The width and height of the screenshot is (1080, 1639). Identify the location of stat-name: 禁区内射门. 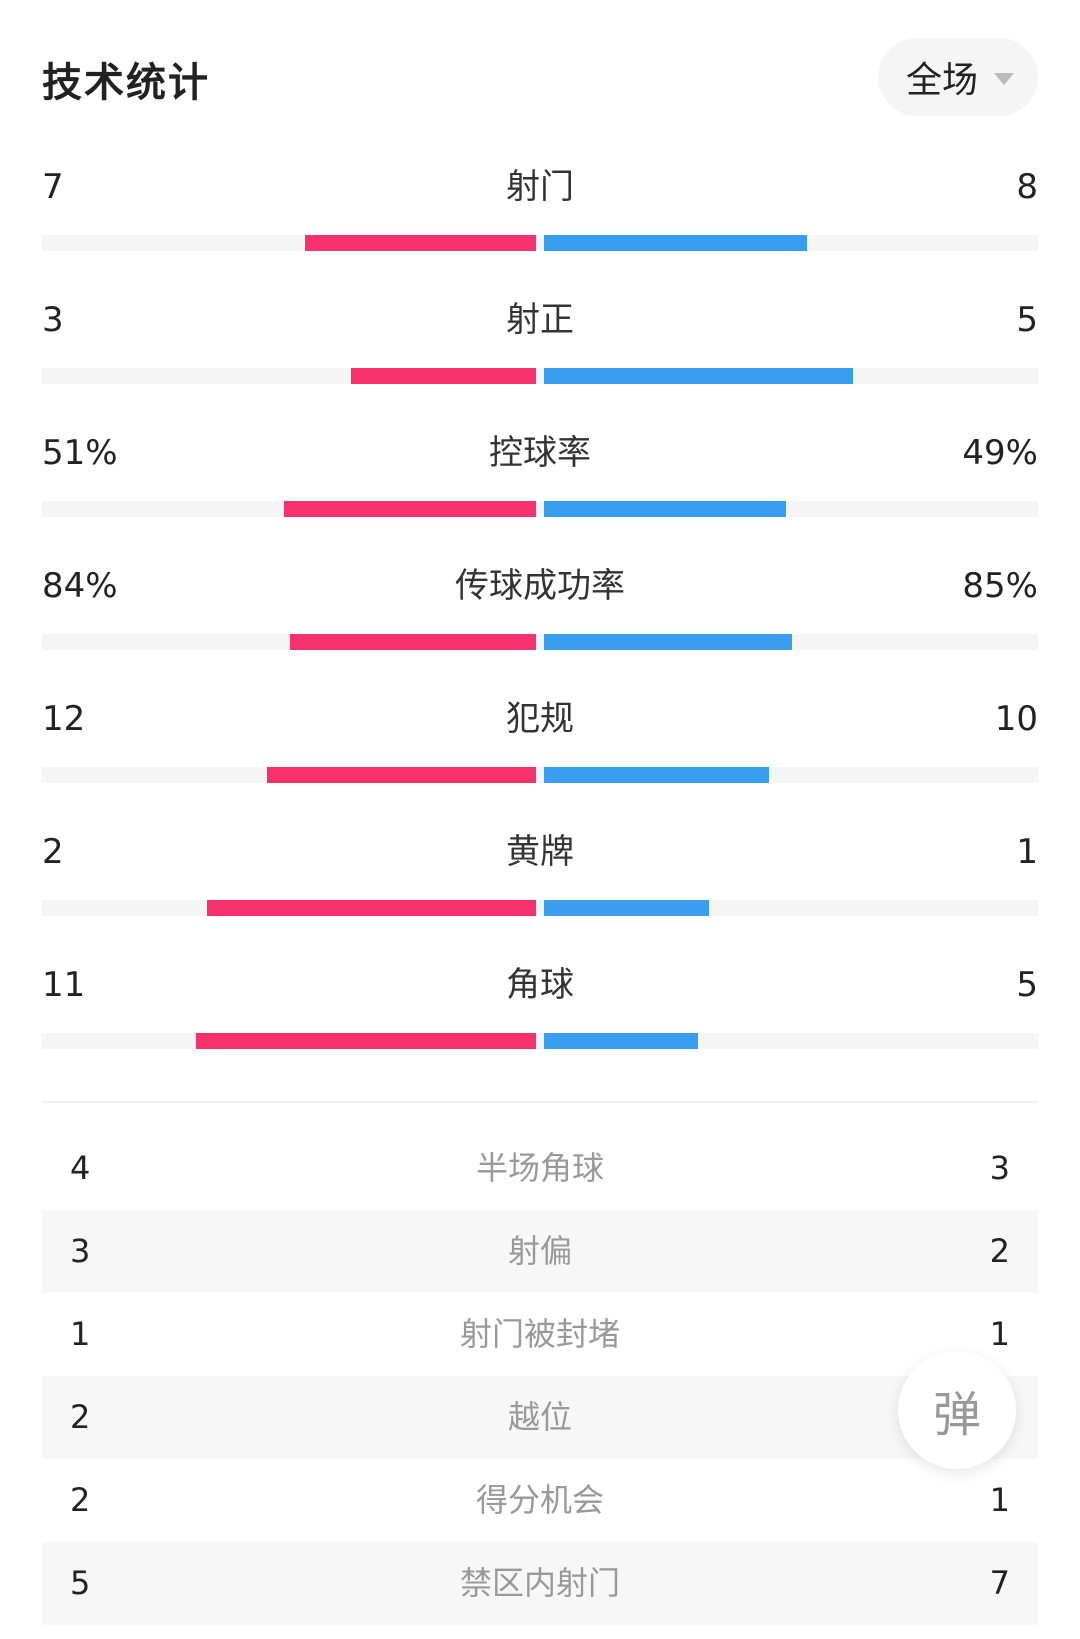
(539, 1583).